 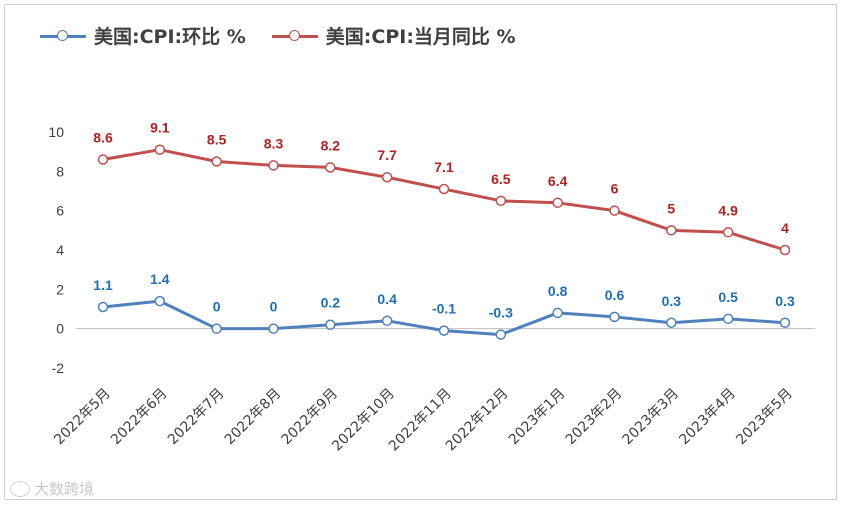 I want to click on legend-swatch-mom, so click(x=63, y=36).